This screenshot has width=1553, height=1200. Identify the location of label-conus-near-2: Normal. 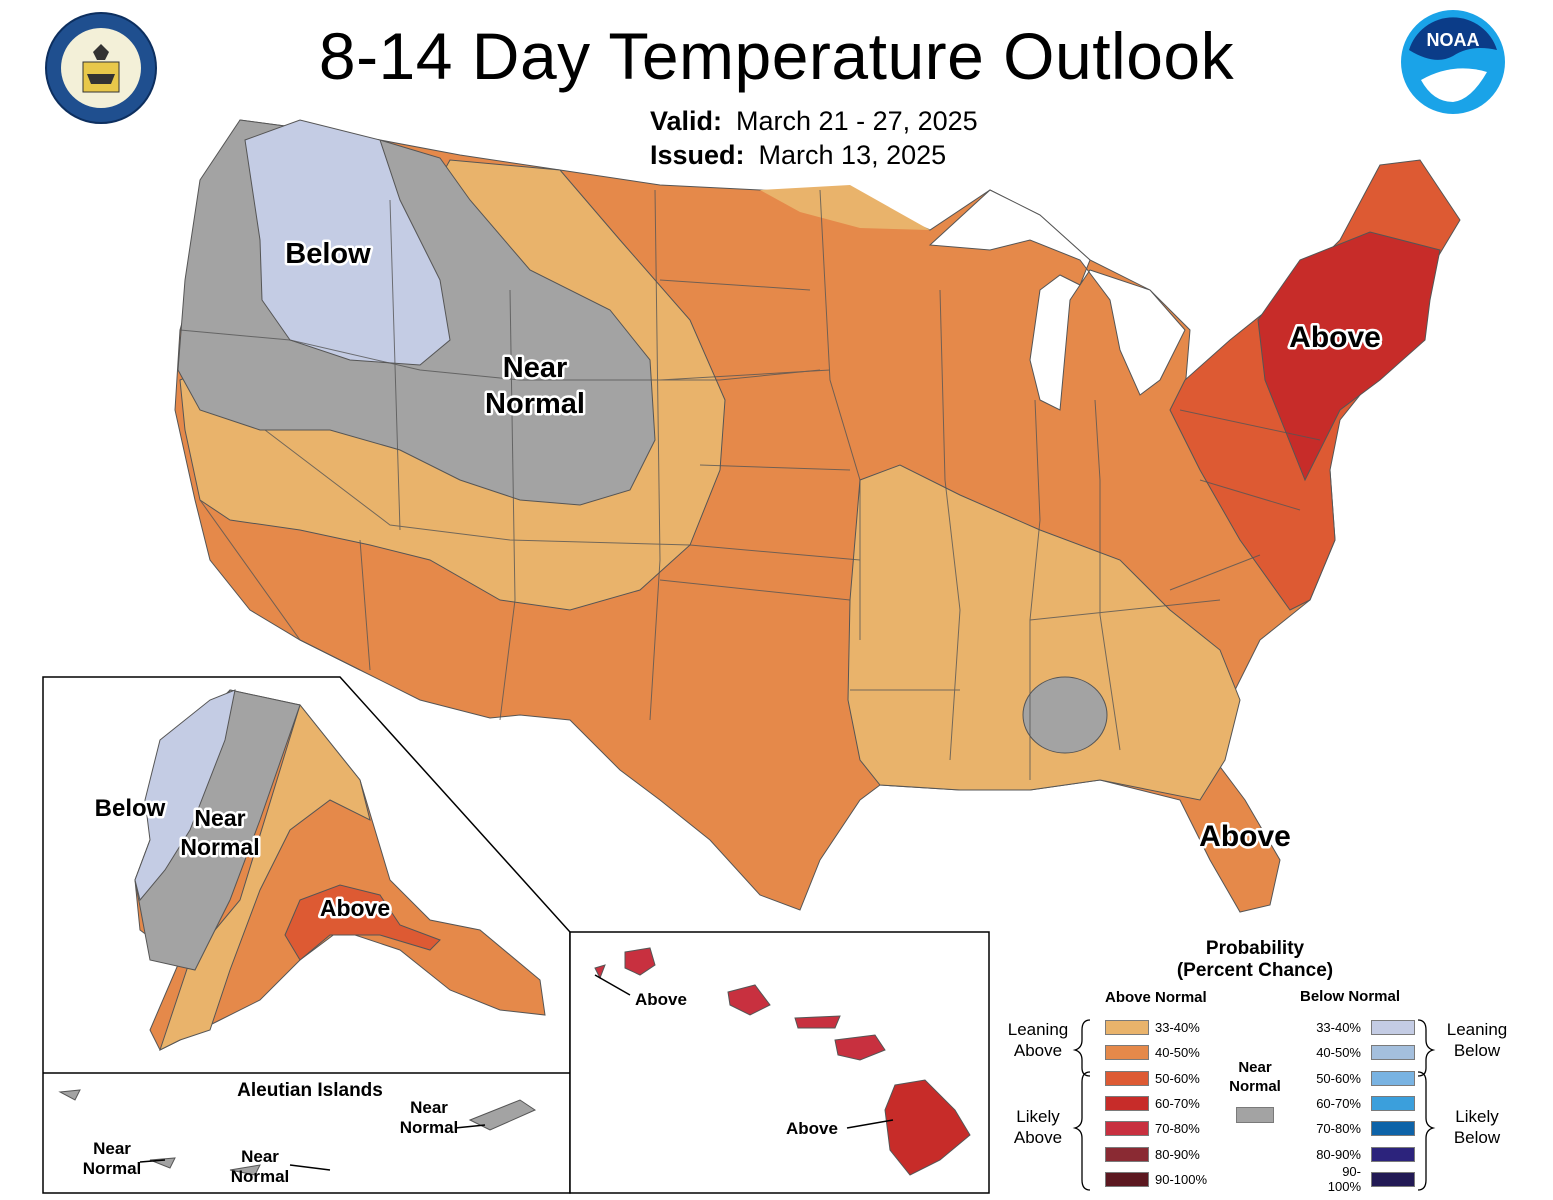
(535, 404).